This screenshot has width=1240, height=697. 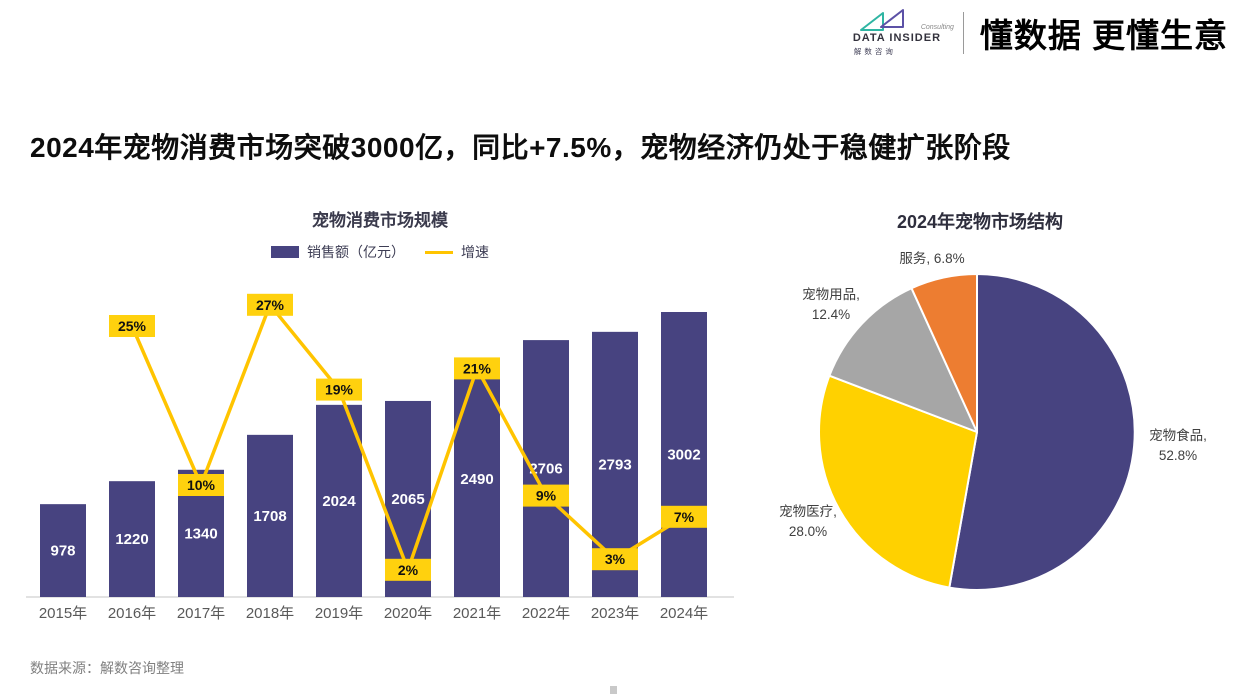 I want to click on bar-value-label: 1220, so click(x=131, y=539).